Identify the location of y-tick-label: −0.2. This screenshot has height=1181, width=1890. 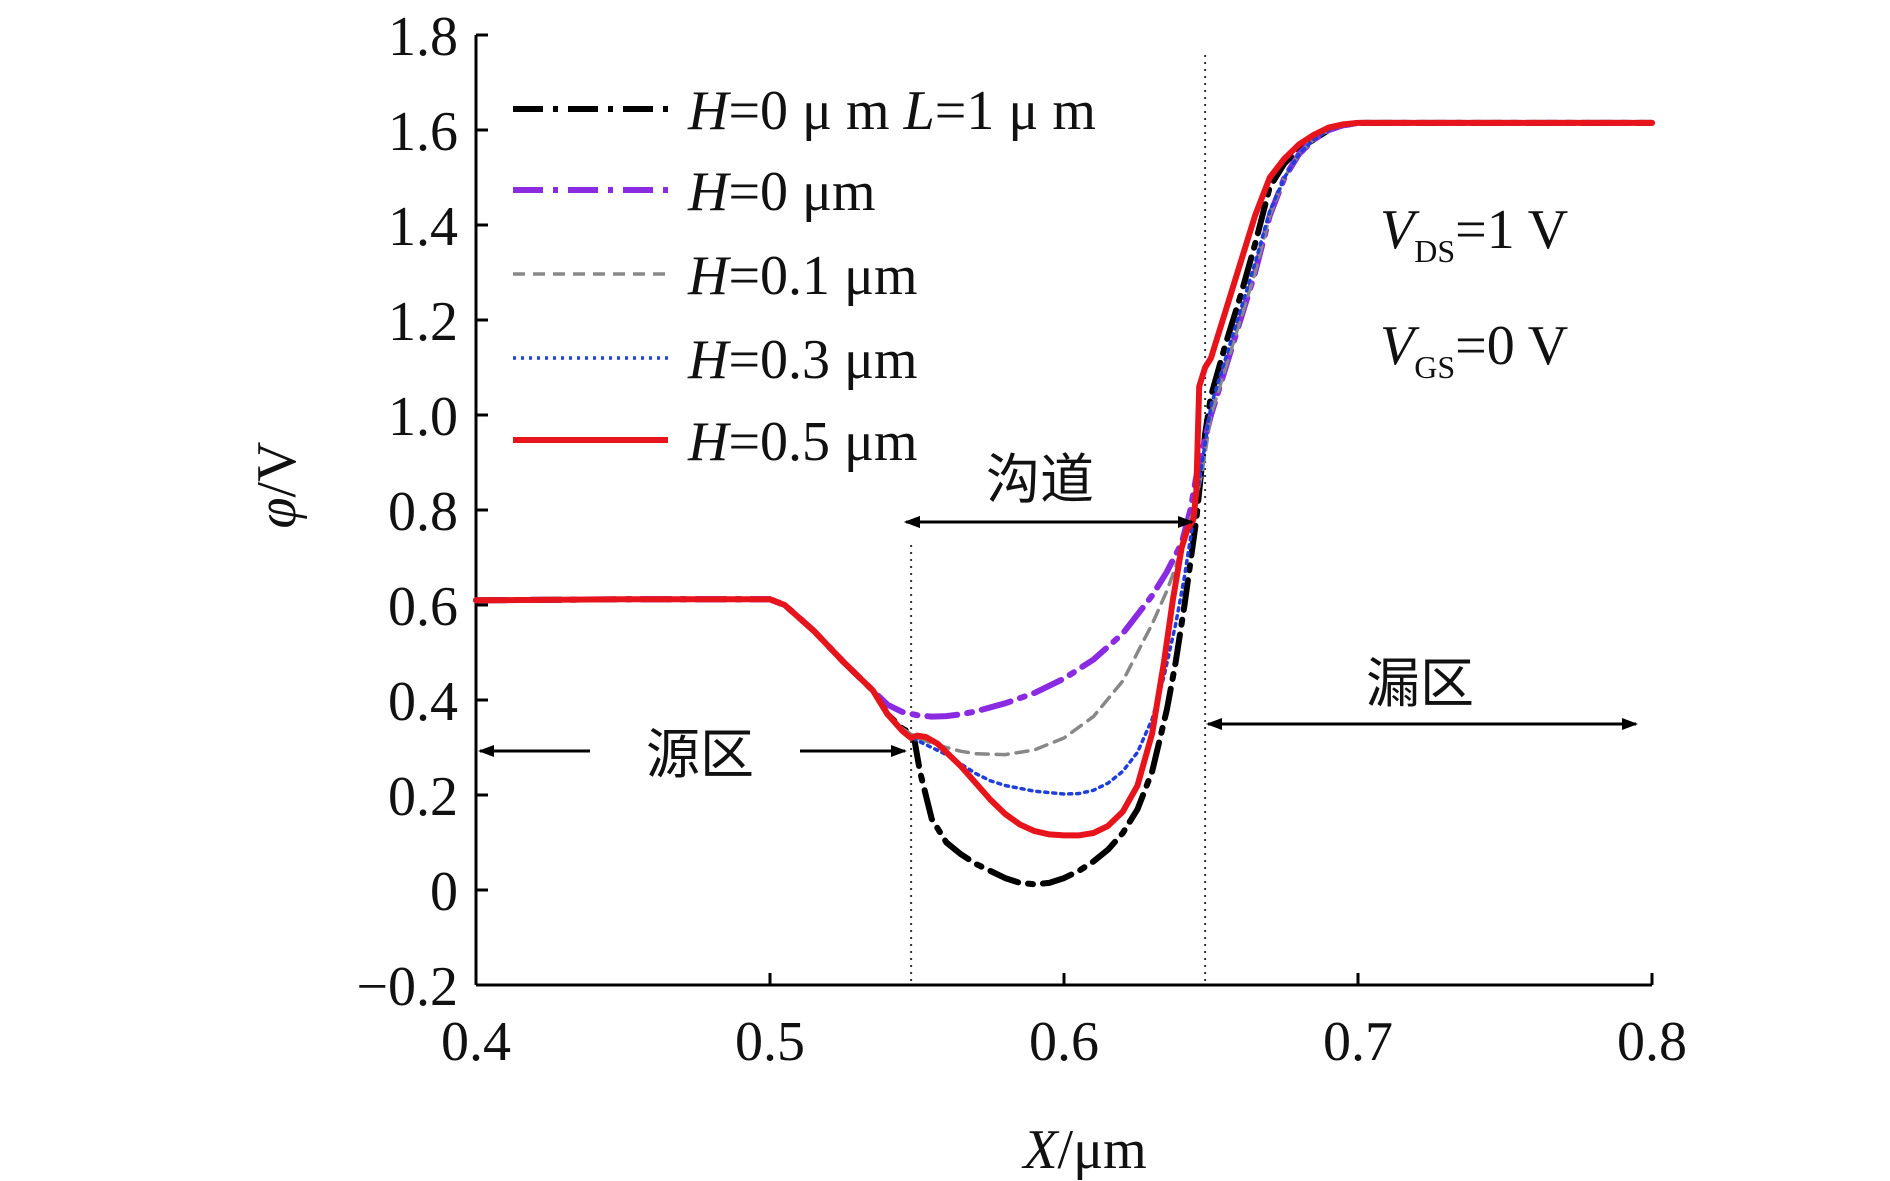
(407, 987).